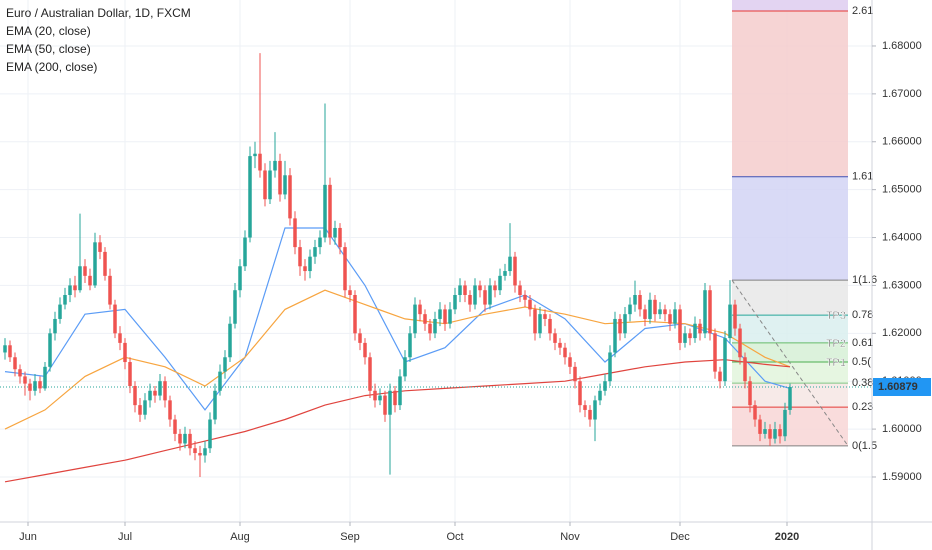  What do you see at coordinates (28, 537) in the screenshot?
I see `x-tick-label: Jun` at bounding box center [28, 537].